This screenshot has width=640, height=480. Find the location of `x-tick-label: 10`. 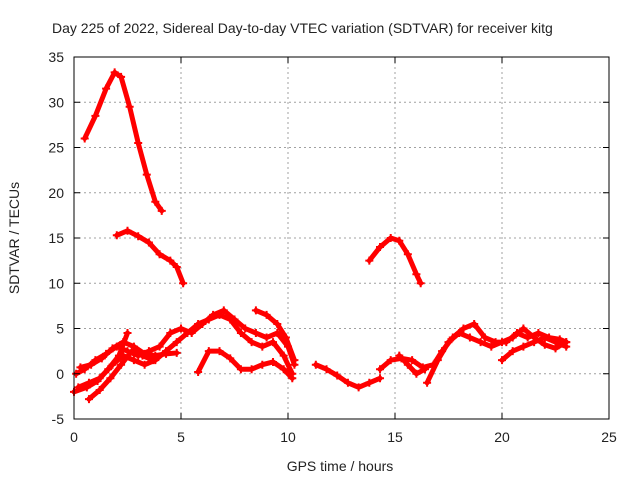

x-tick-label: 10 is located at coordinates (288, 437).